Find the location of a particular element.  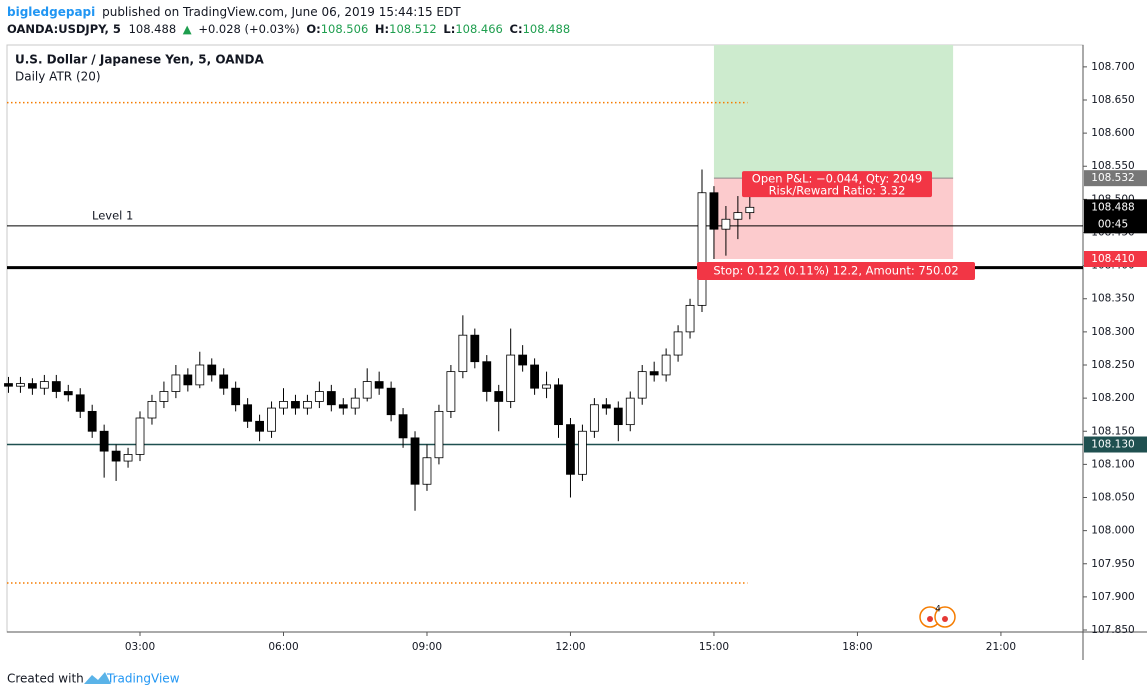

x-tick-label: 15:00 is located at coordinates (714, 647).